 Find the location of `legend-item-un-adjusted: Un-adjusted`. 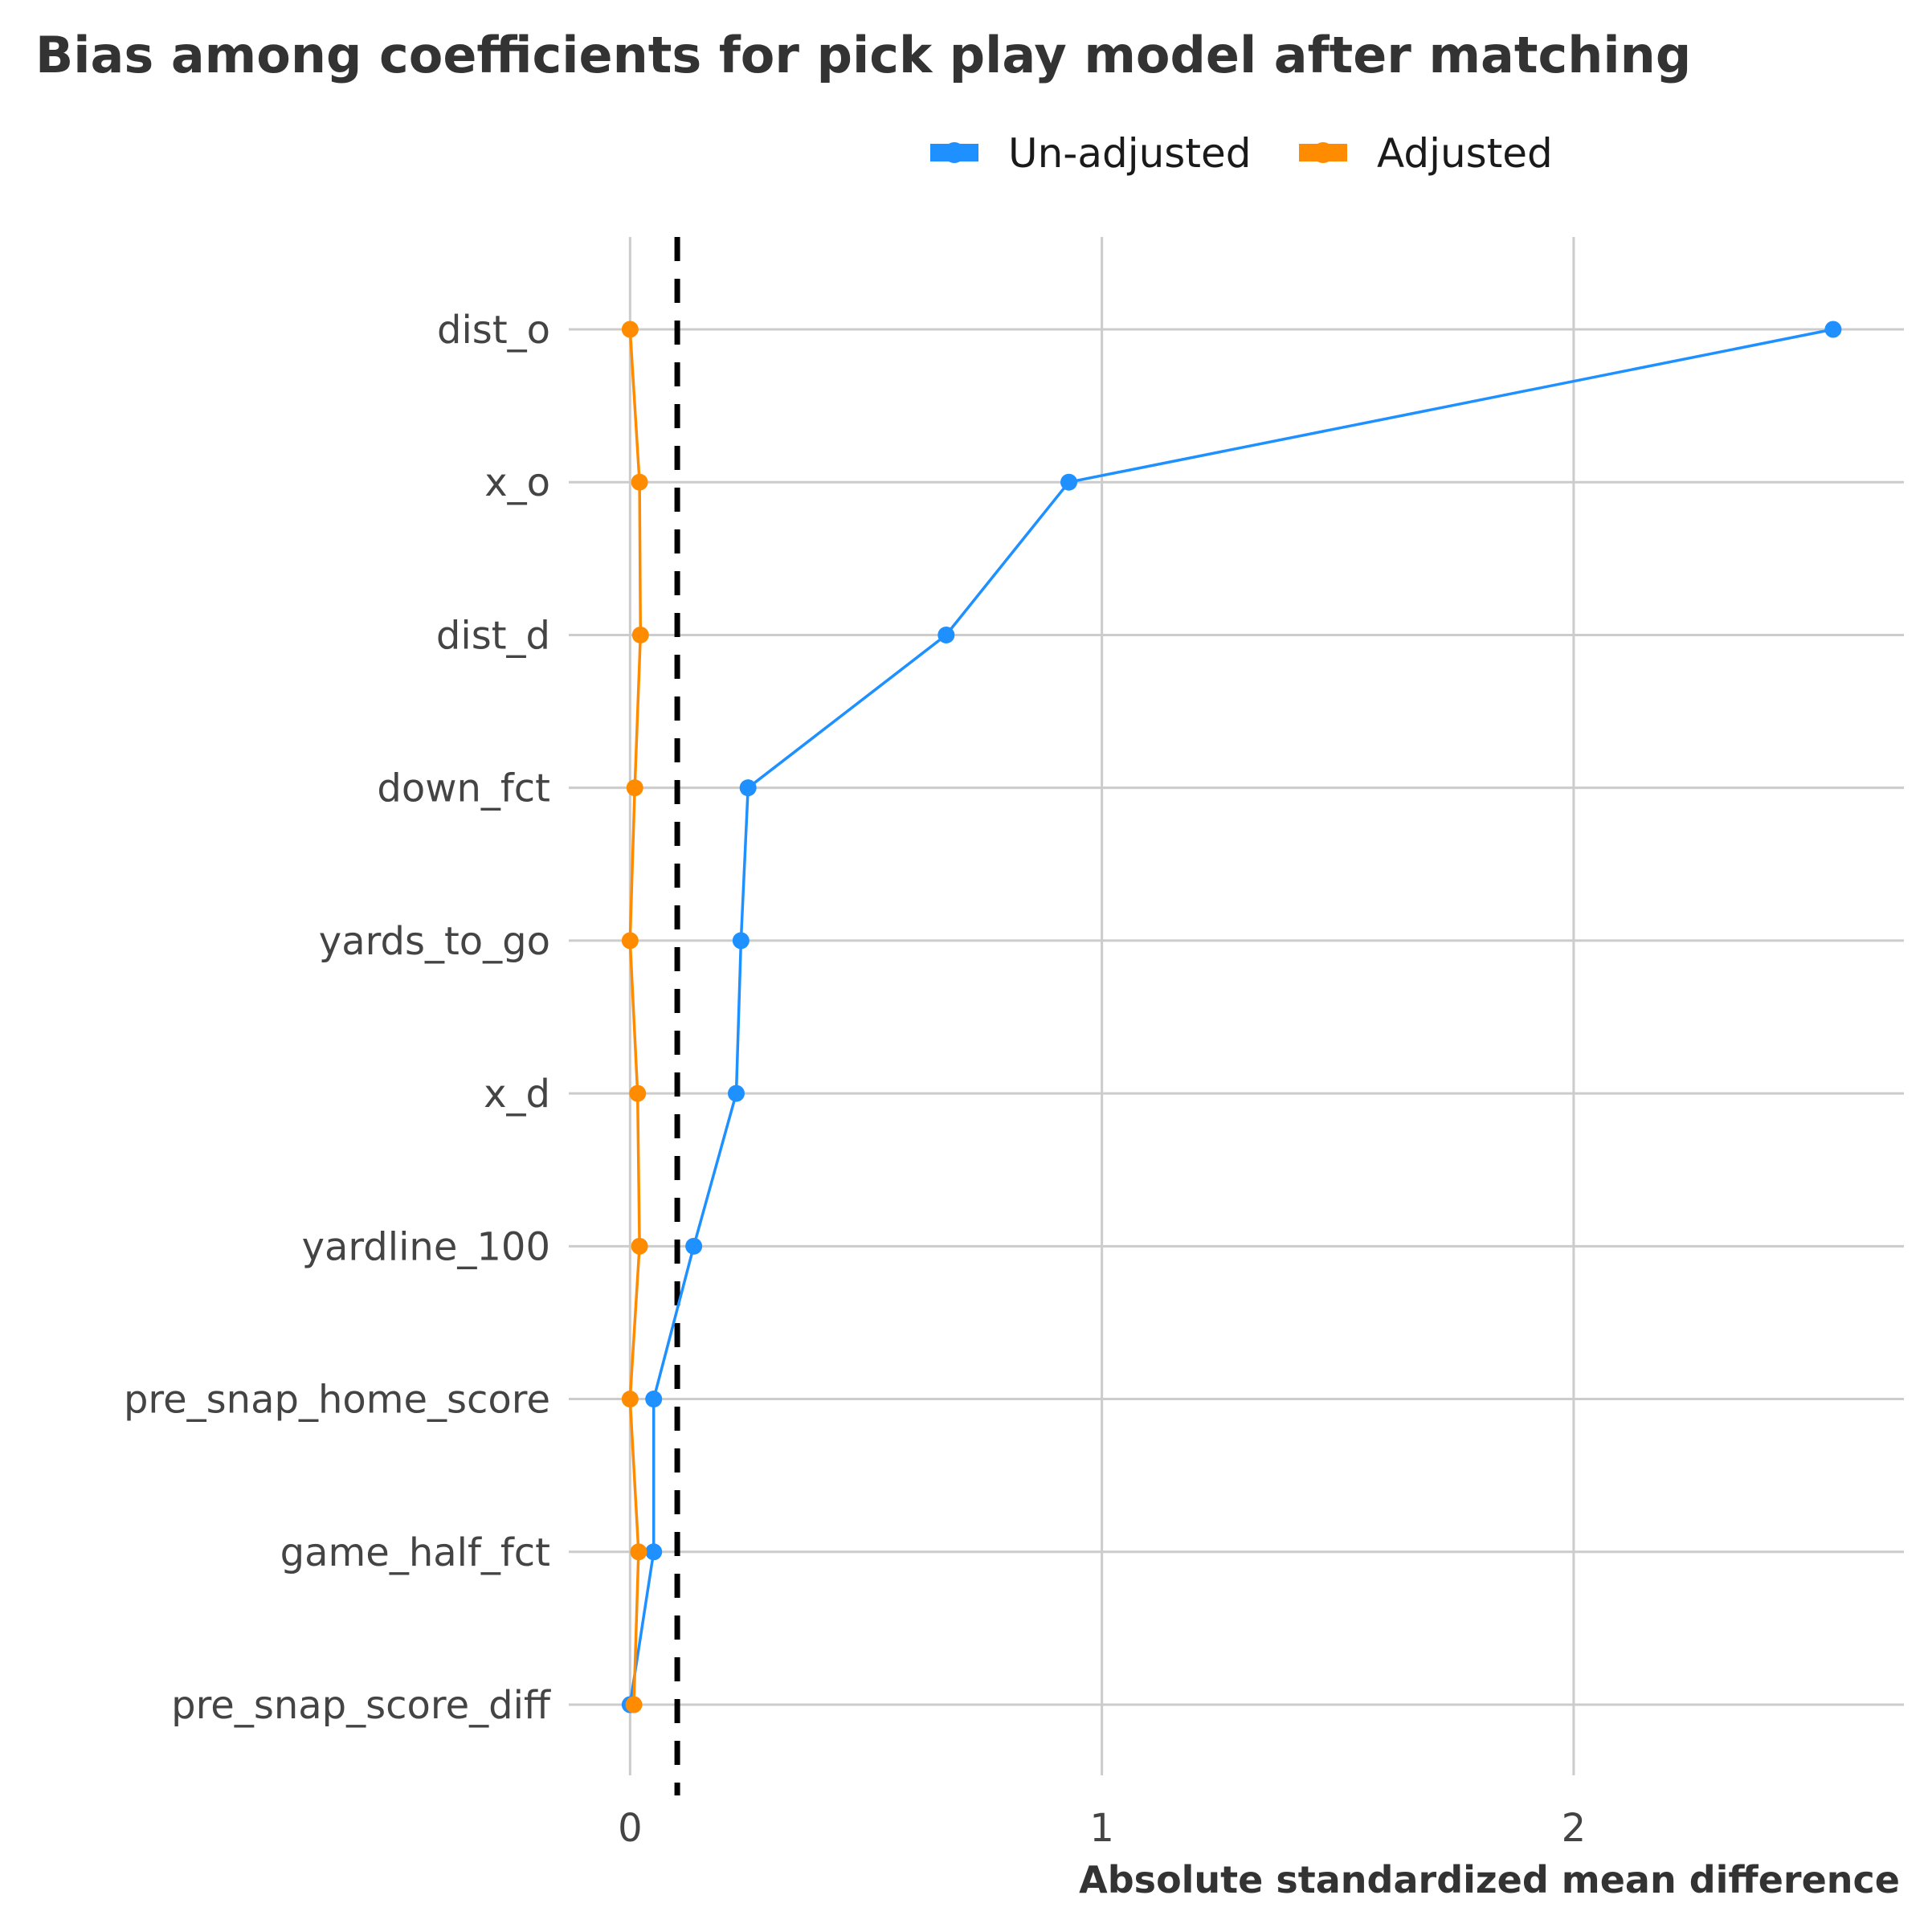

legend-item-un-adjusted: Un-adjusted is located at coordinates (1090, 153).